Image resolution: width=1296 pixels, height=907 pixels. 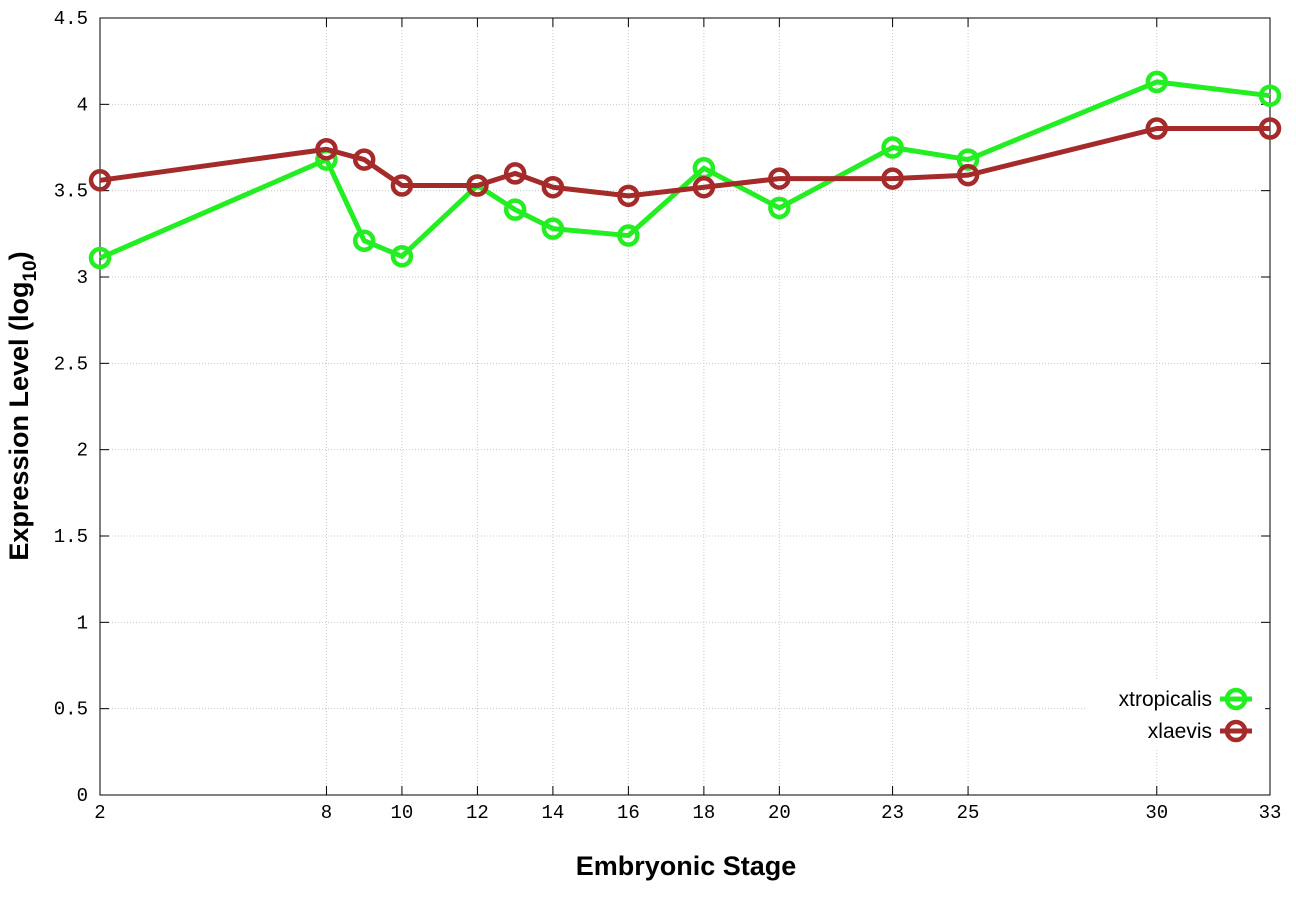 What do you see at coordinates (477, 813) in the screenshot?
I see `x-tick-label: 12` at bounding box center [477, 813].